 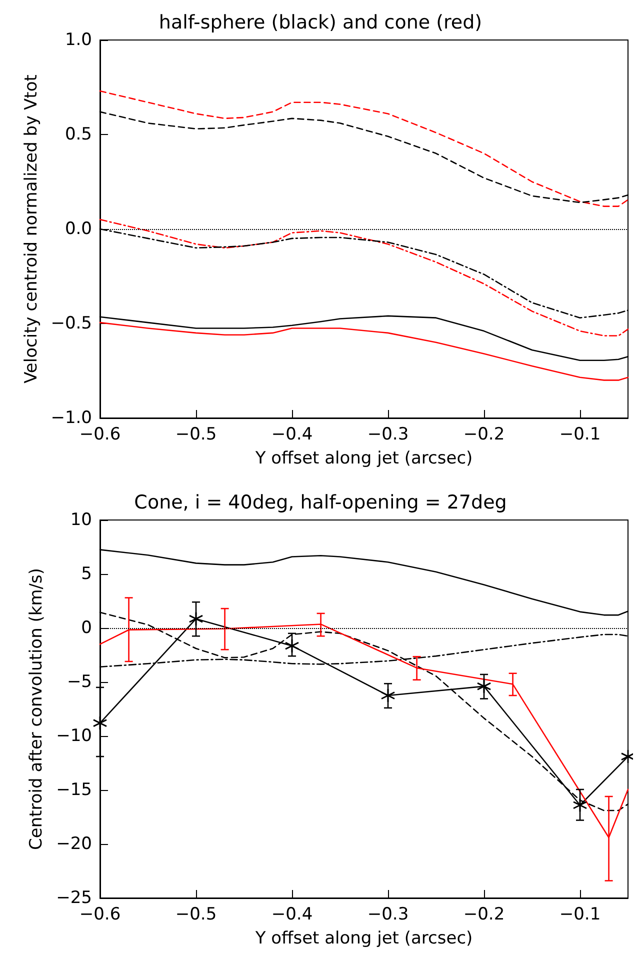 What do you see at coordinates (86, 628) in the screenshot?
I see `y-tick-label: 0` at bounding box center [86, 628].